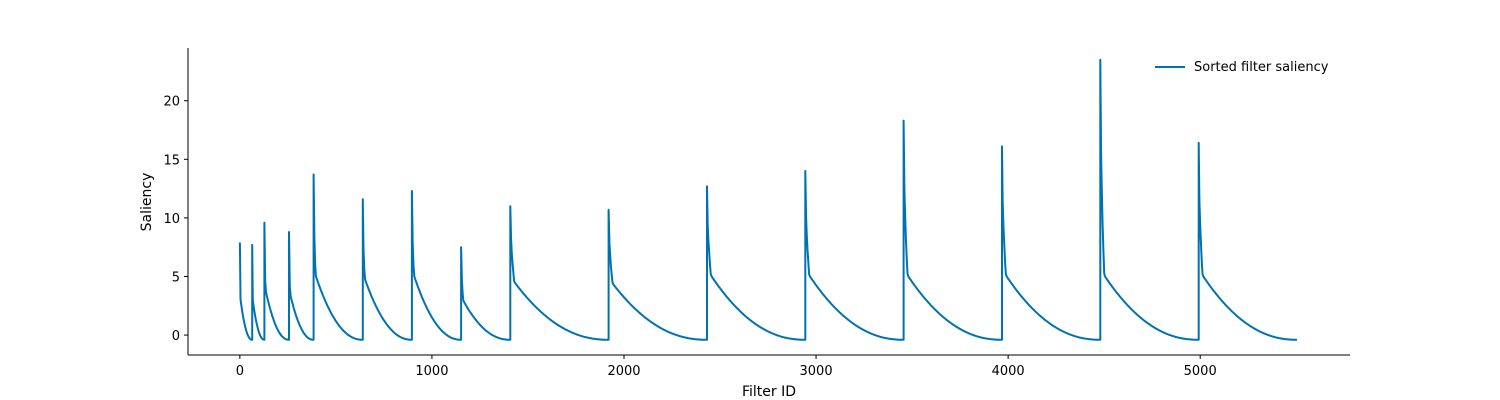 The width and height of the screenshot is (1500, 400). What do you see at coordinates (726, 367) in the screenshot?
I see `x-axis-ticks: 0 1000 2000 3000 4000 5000` at bounding box center [726, 367].